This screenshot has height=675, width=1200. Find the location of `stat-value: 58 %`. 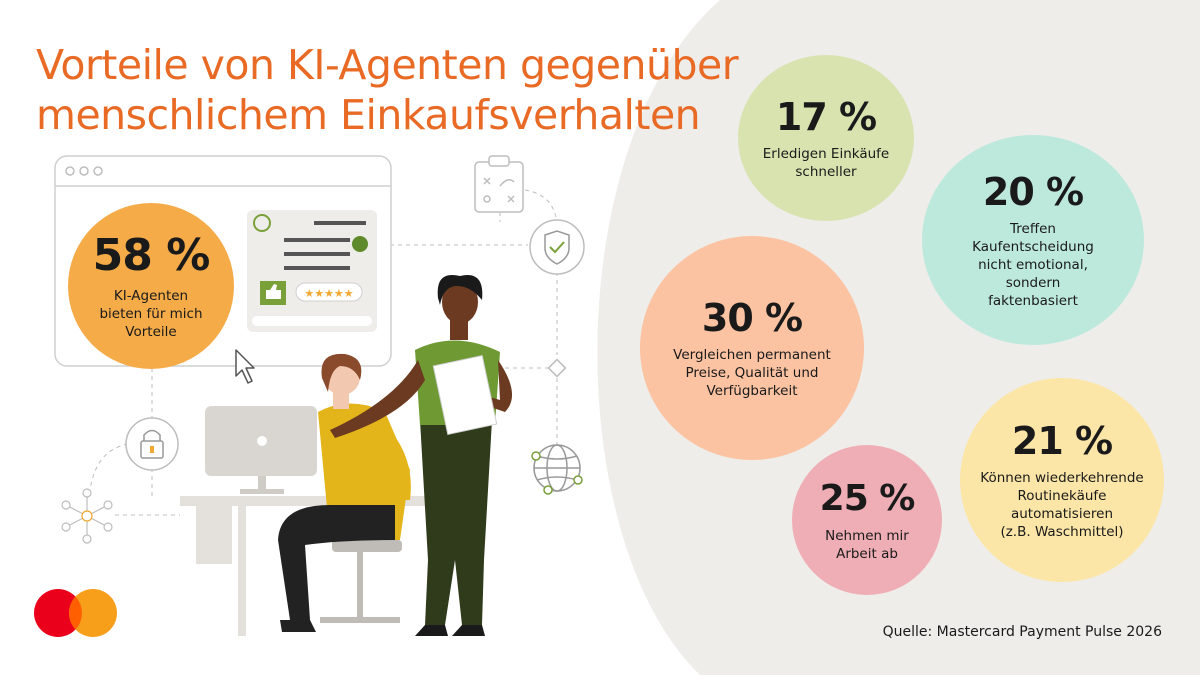

stat-value: 58 % is located at coordinates (151, 255).